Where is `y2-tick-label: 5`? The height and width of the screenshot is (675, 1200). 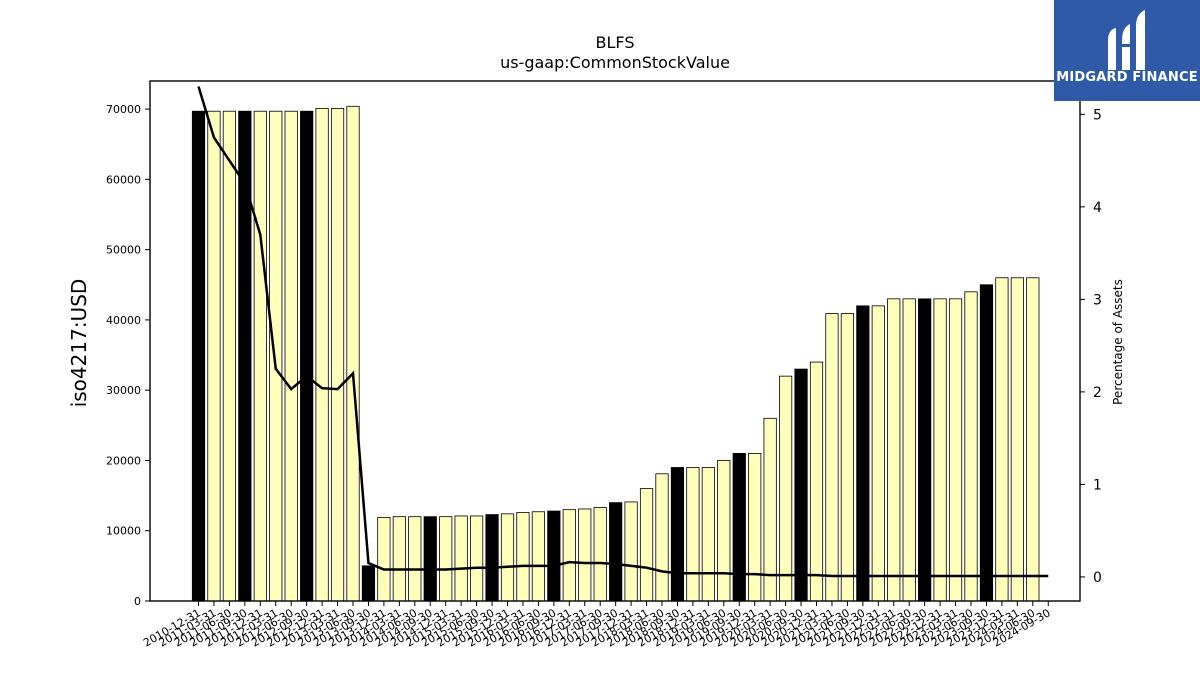 y2-tick-label: 5 is located at coordinates (1097, 115).